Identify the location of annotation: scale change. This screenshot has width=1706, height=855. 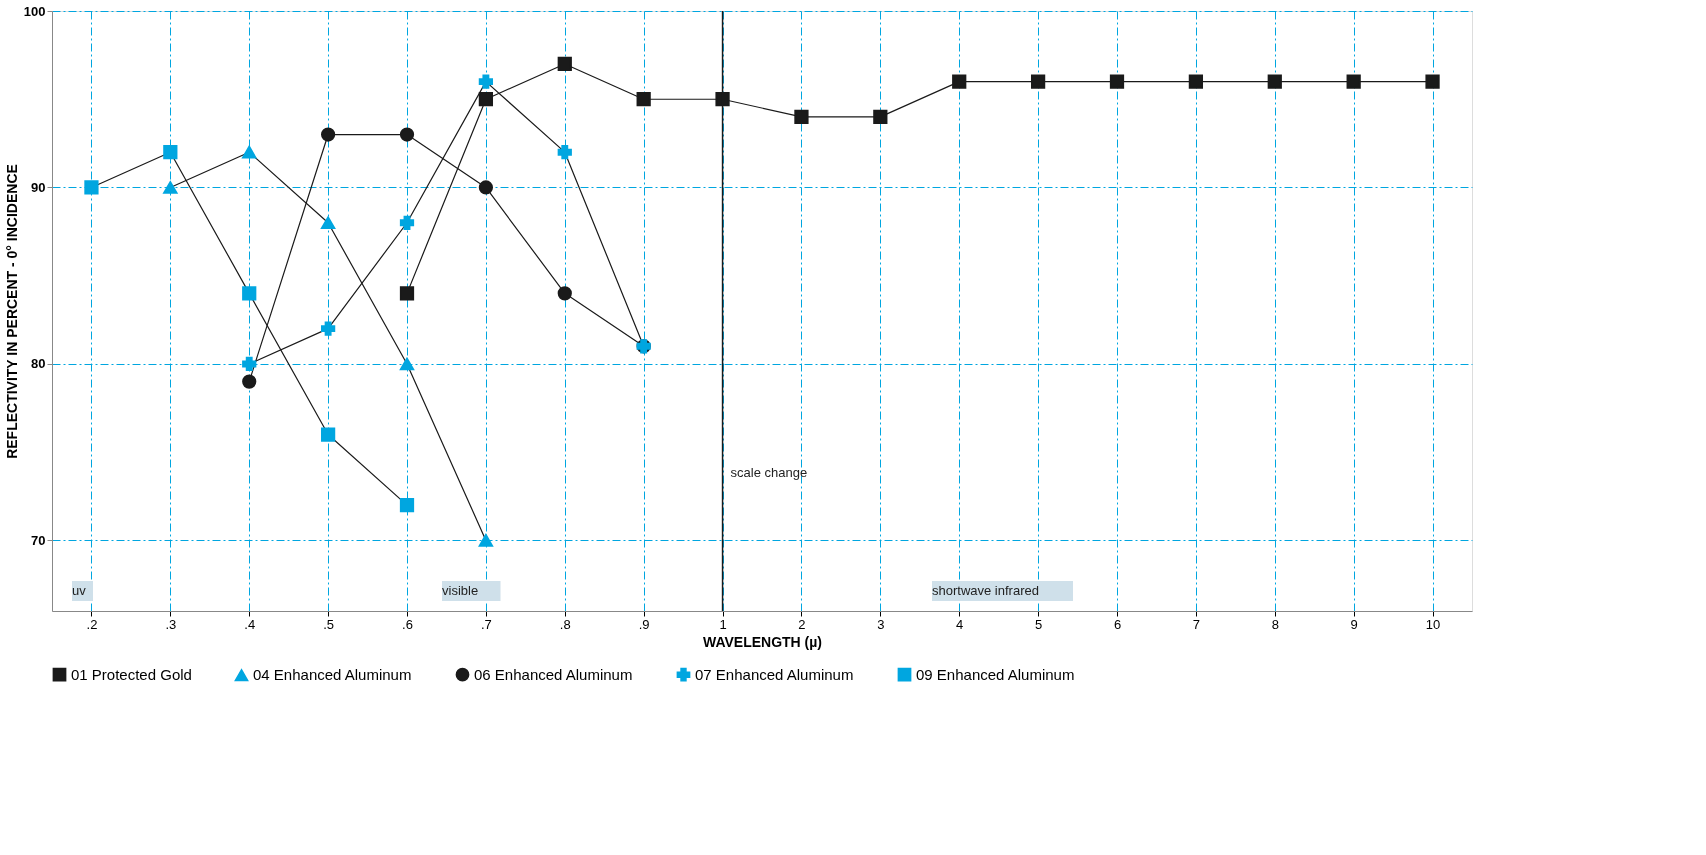
(769, 473).